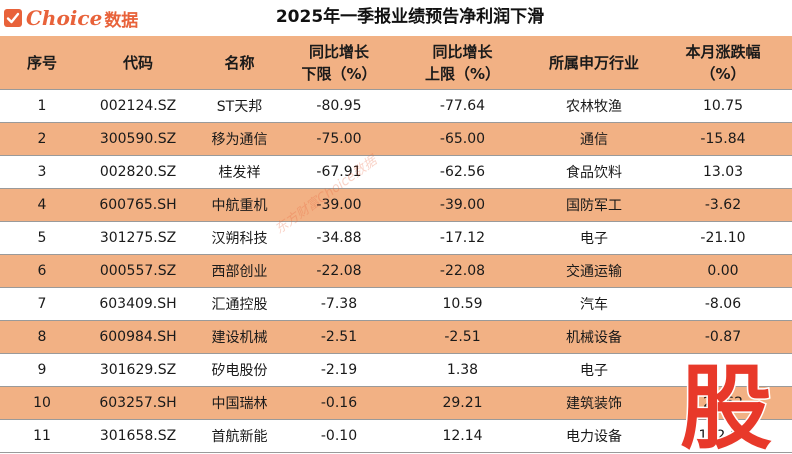 This screenshot has height=454, width=792. What do you see at coordinates (594, 337) in the screenshot?
I see `cell-industry: 机械设备` at bounding box center [594, 337].